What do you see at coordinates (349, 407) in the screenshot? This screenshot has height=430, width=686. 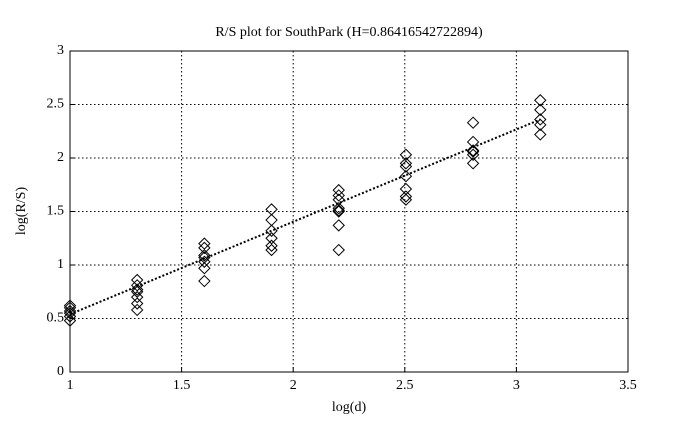 I see `x-axis-label: log(d)` at bounding box center [349, 407].